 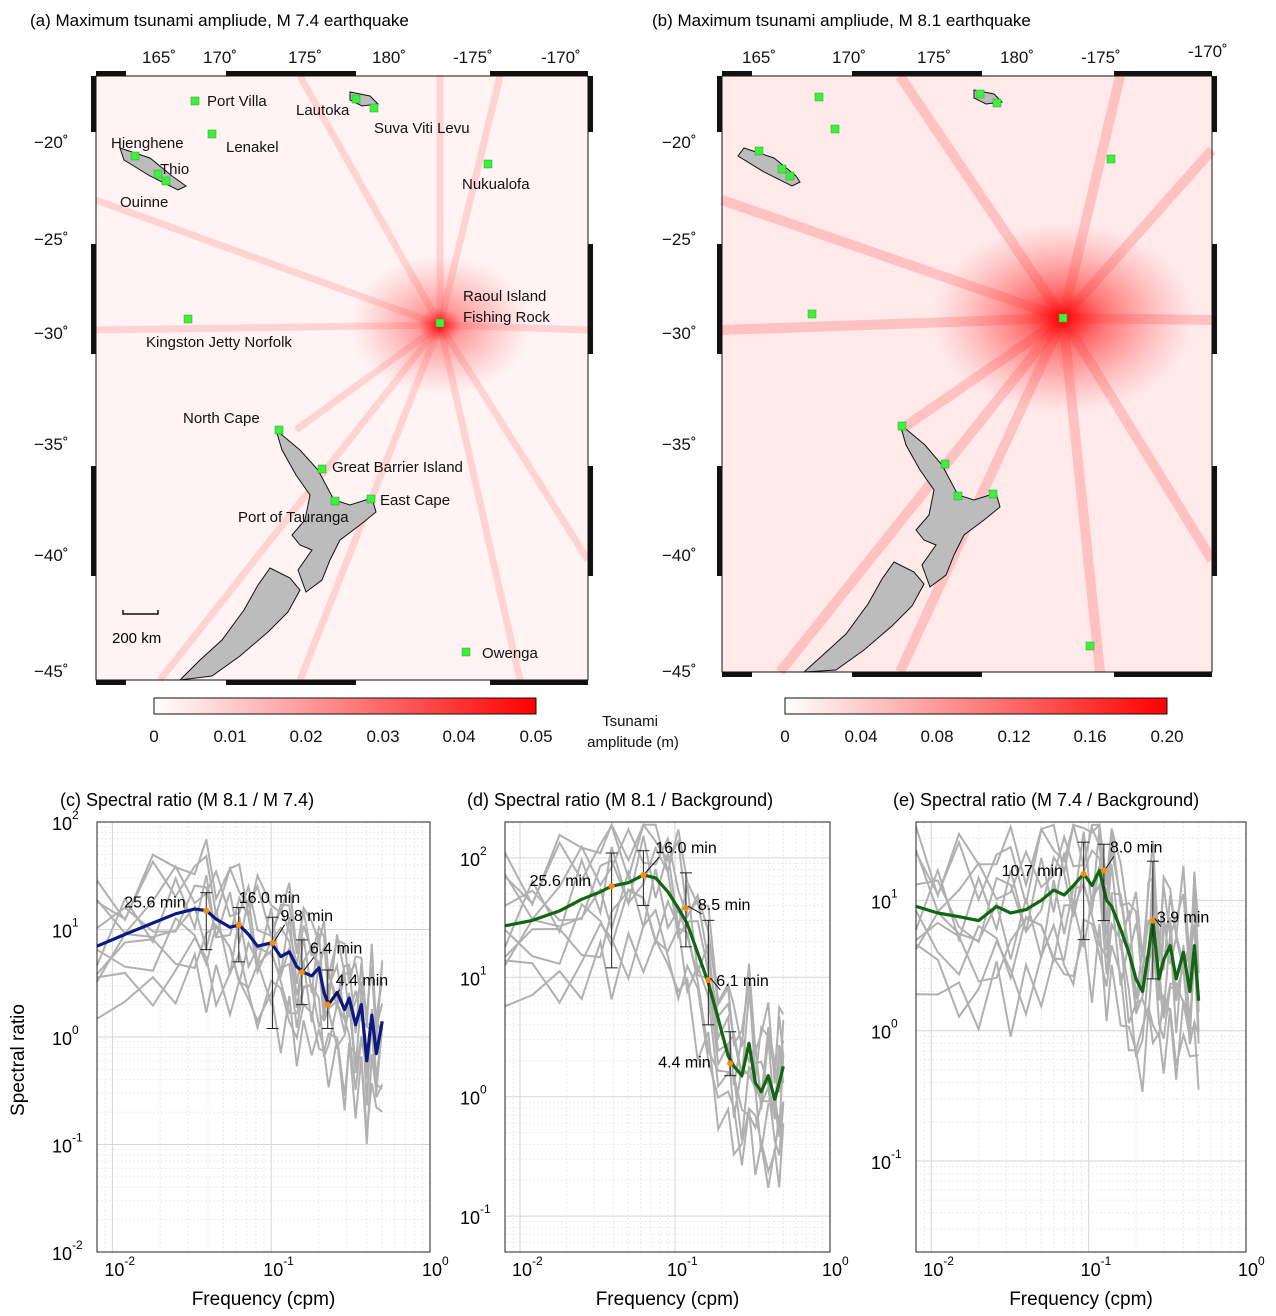 What do you see at coordinates (1013, 736) in the screenshot?
I see `colorbar-b-tick: 0.12` at bounding box center [1013, 736].